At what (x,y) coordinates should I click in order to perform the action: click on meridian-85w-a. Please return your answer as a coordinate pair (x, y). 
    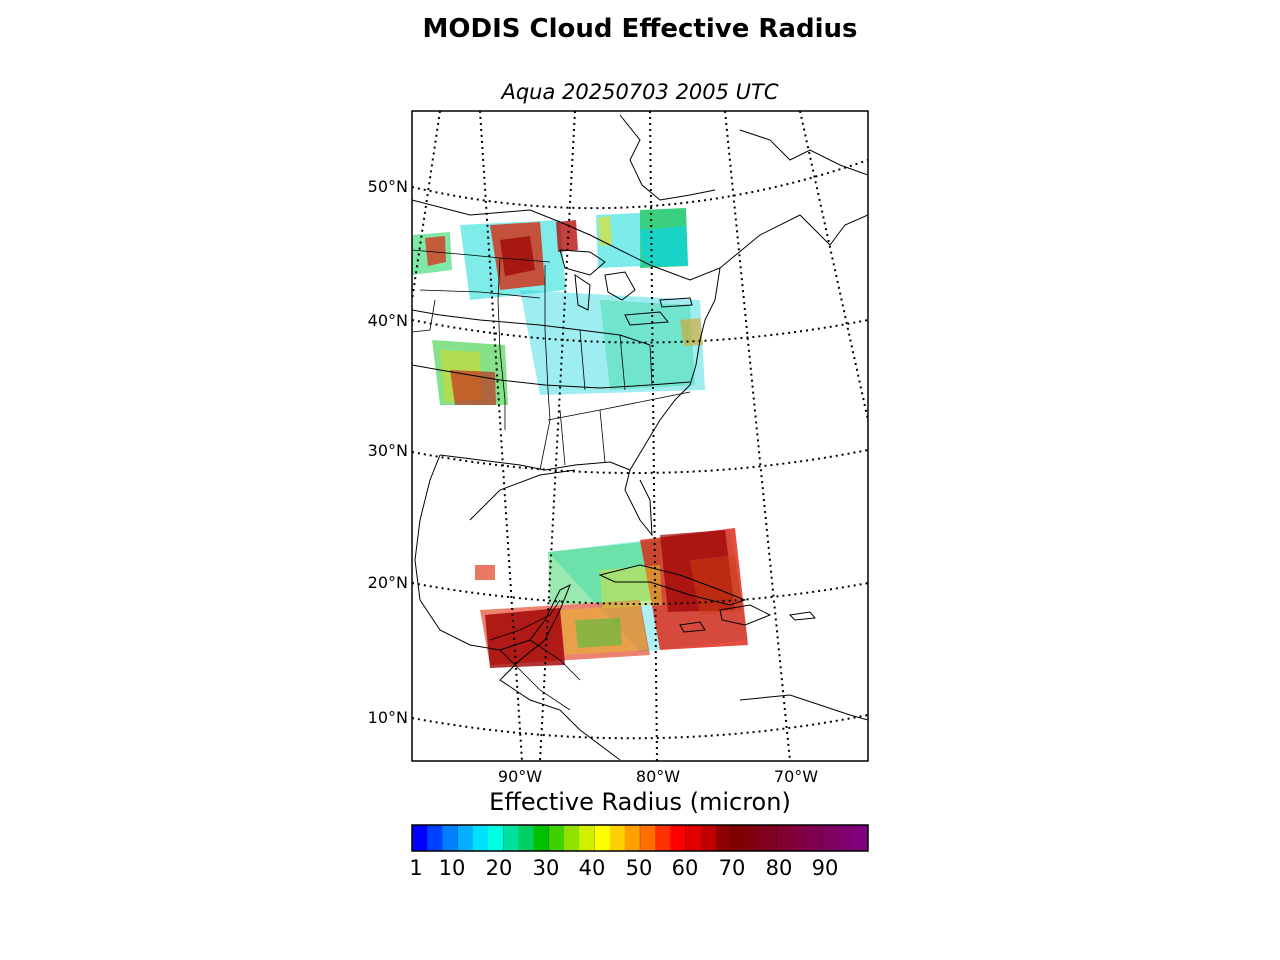
    Looking at the image, I should click on (557, 436).